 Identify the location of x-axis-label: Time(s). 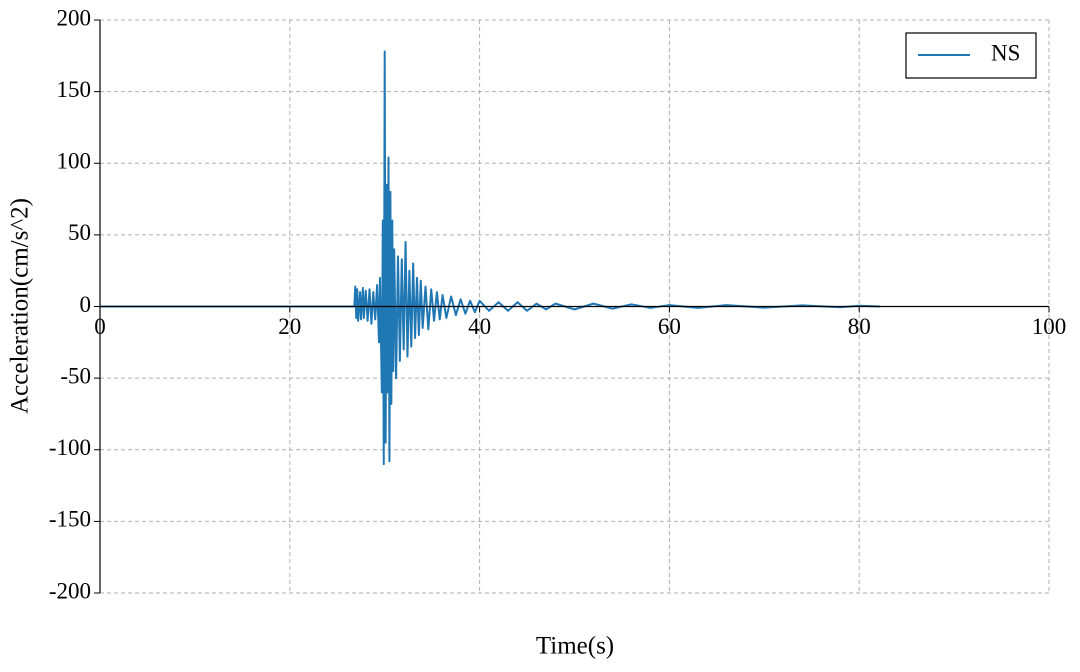
(575, 646).